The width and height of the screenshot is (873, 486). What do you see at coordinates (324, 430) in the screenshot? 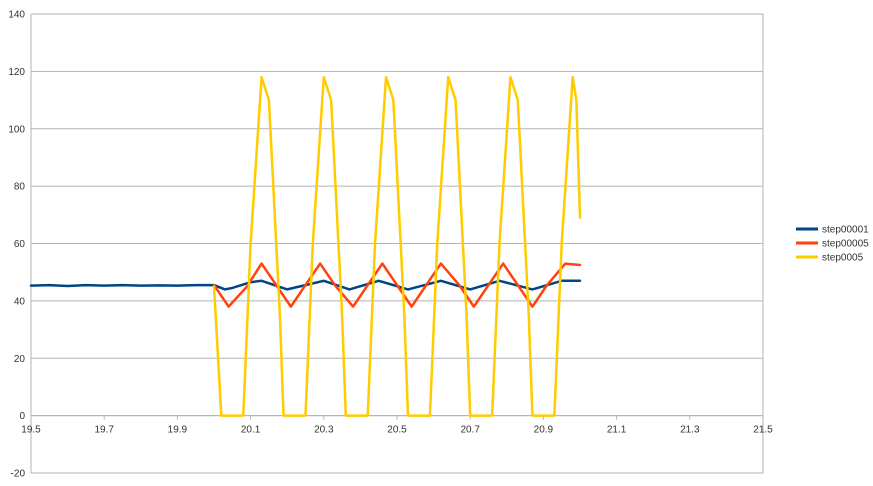
I see `x-tick-label: 20.3` at bounding box center [324, 430].